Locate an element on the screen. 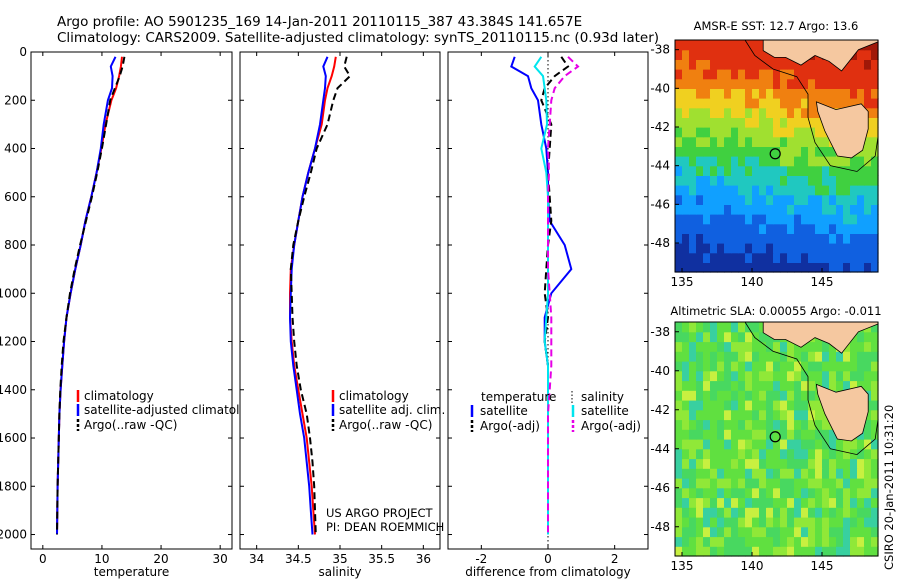 This screenshot has height=580, width=900. y-tick-label: -48 is located at coordinates (660, 527).